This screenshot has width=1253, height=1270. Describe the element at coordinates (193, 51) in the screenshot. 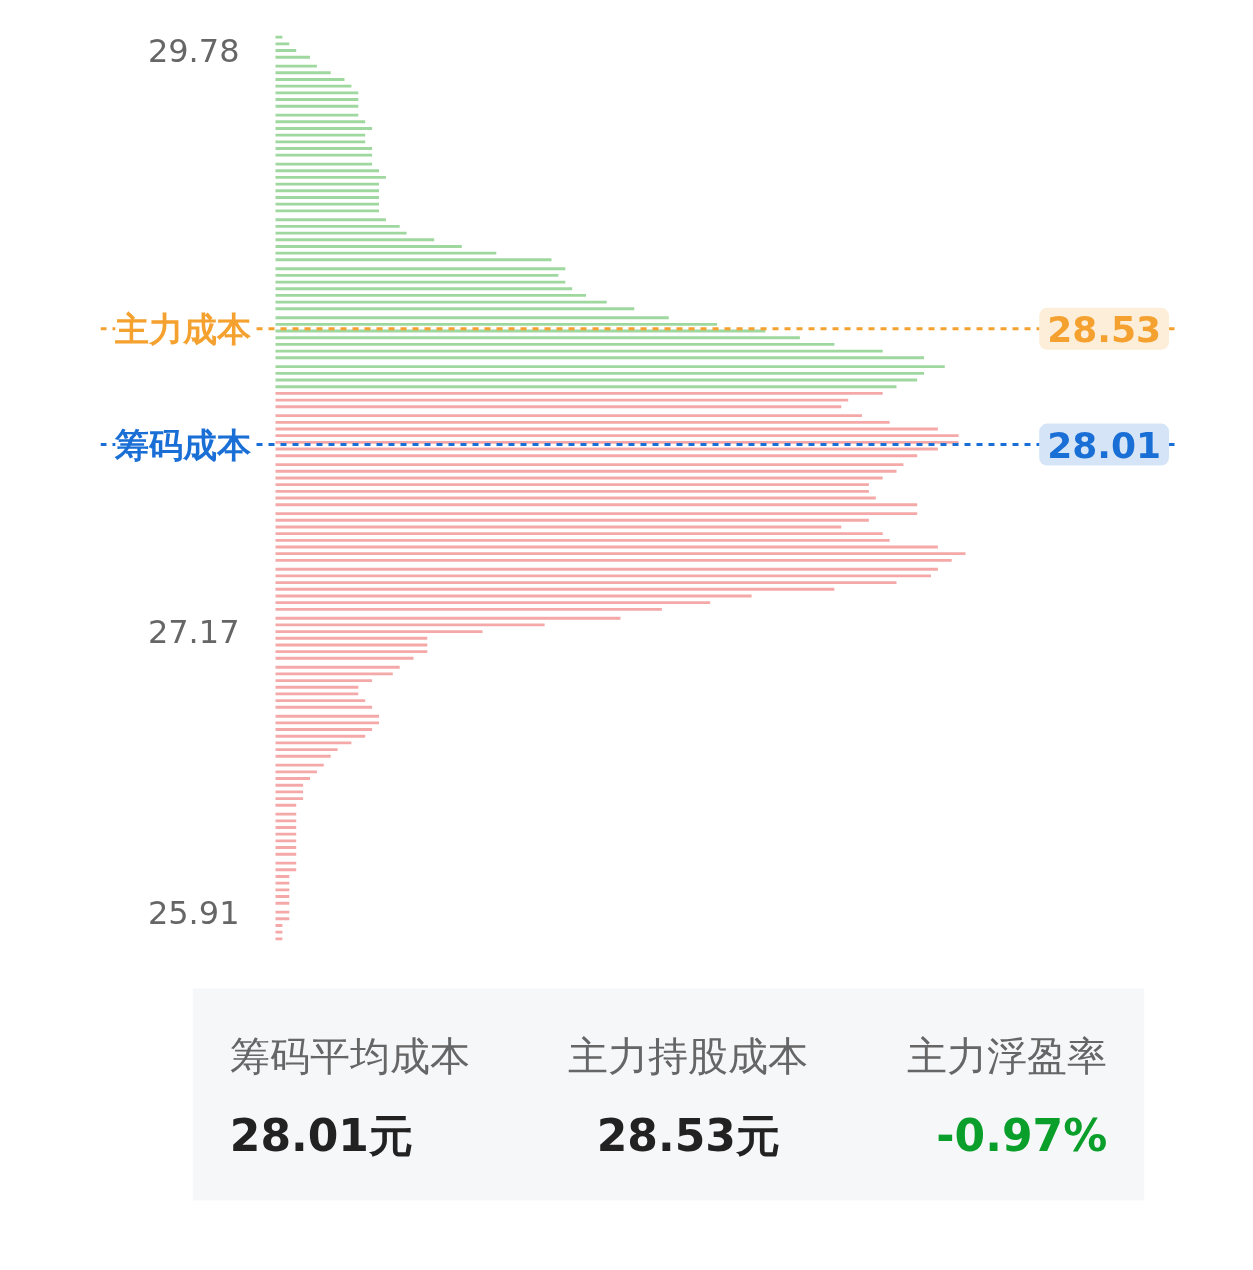

I see `y-tick-label: 29.78` at that location.